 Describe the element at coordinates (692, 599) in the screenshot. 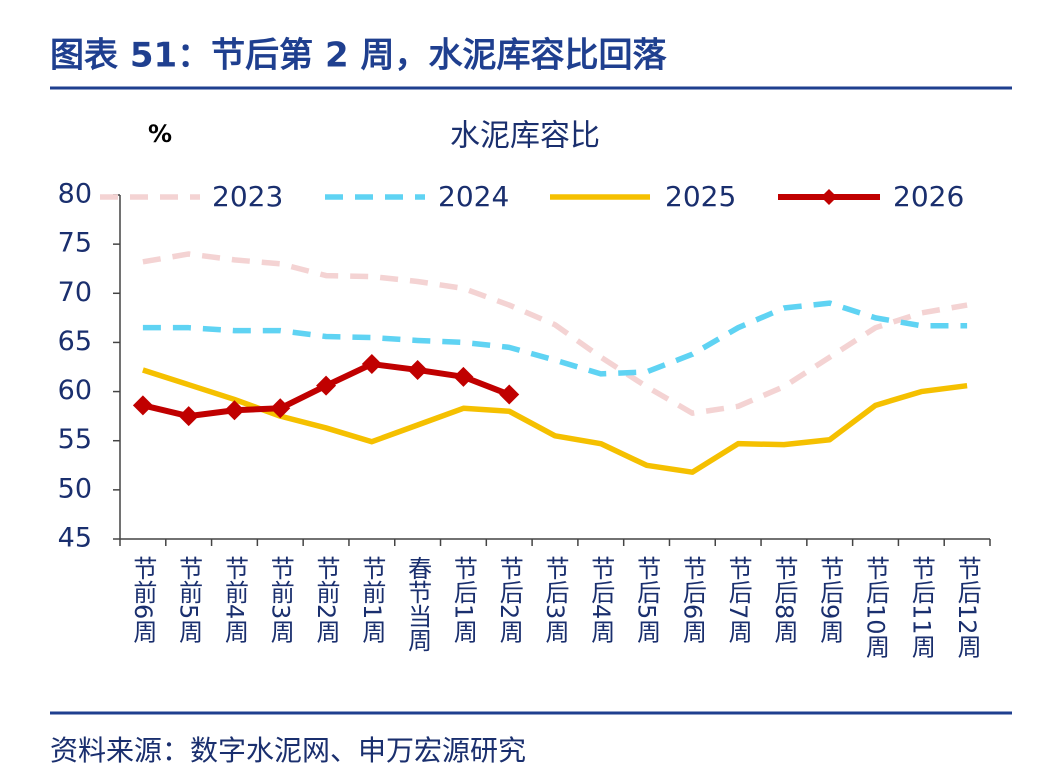

I see `x-tick-label: 节后6周` at that location.